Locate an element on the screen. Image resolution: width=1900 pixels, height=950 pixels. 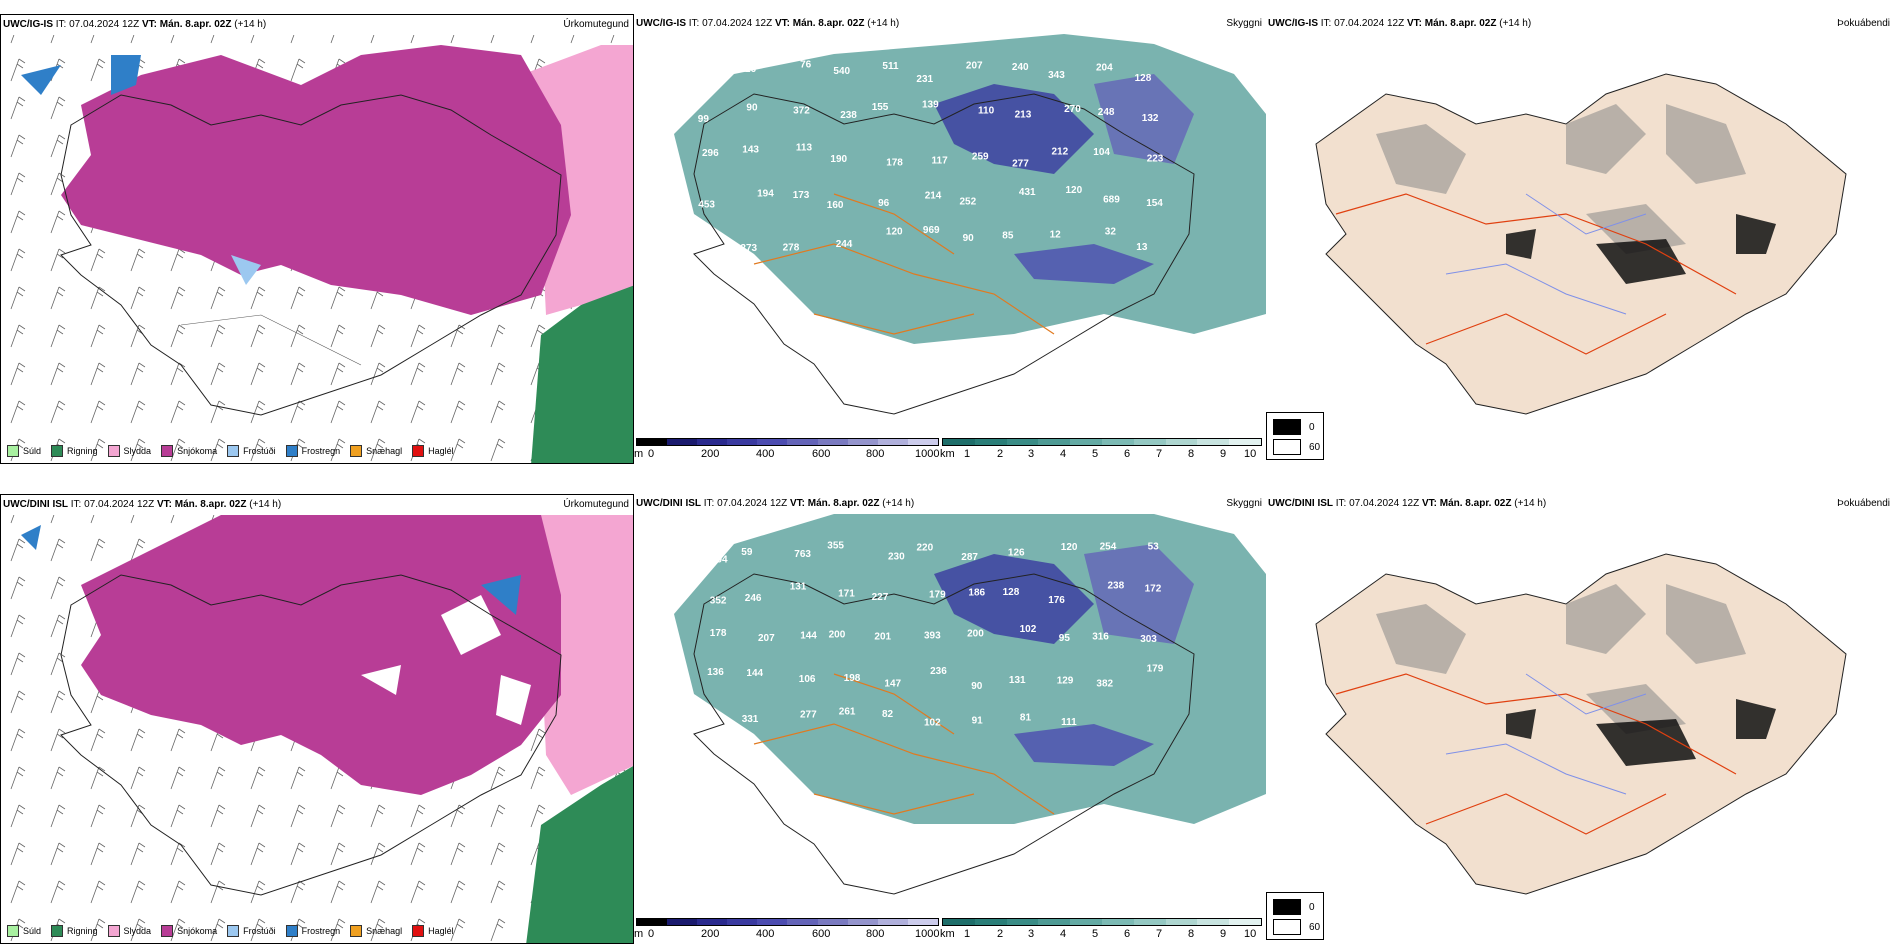
cloud-base-label: 240 is located at coordinates (1020, 67).